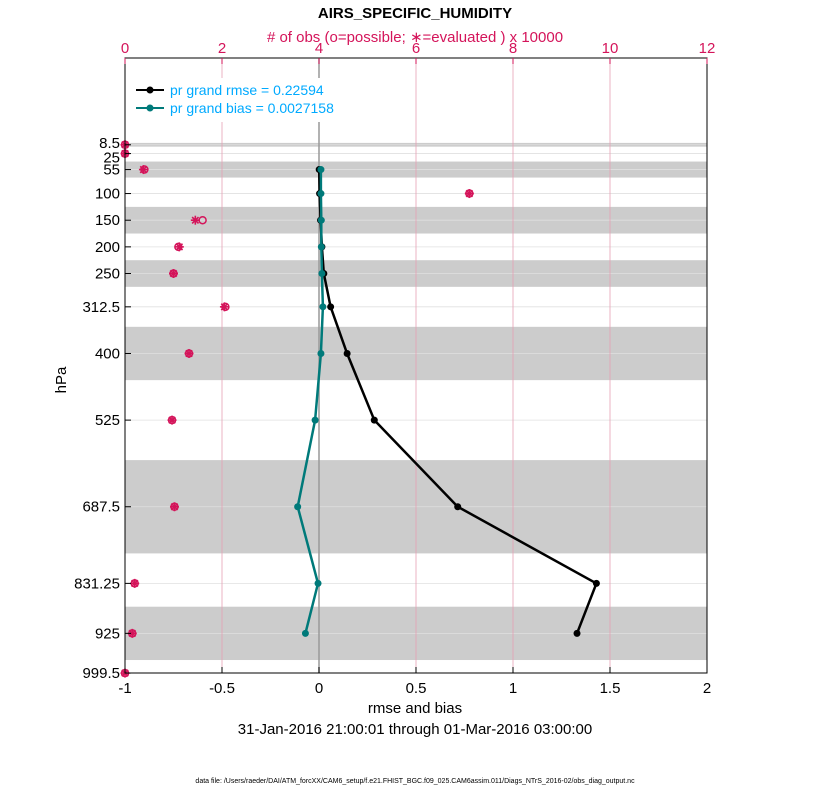  I want to click on y-tick-label: 687.5, so click(101, 507).